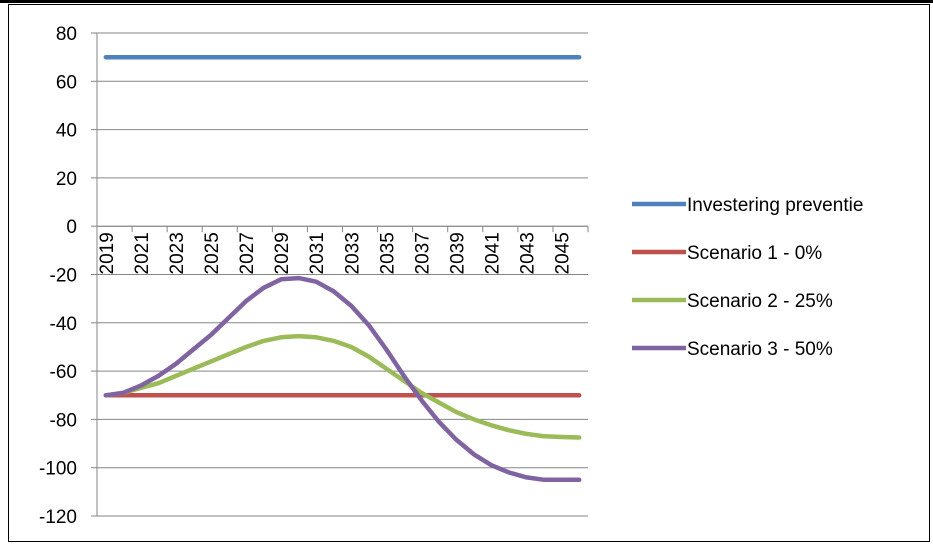 The image size is (933, 547). Describe the element at coordinates (63, 372) in the screenshot. I see `y-tick-label: -60` at that location.